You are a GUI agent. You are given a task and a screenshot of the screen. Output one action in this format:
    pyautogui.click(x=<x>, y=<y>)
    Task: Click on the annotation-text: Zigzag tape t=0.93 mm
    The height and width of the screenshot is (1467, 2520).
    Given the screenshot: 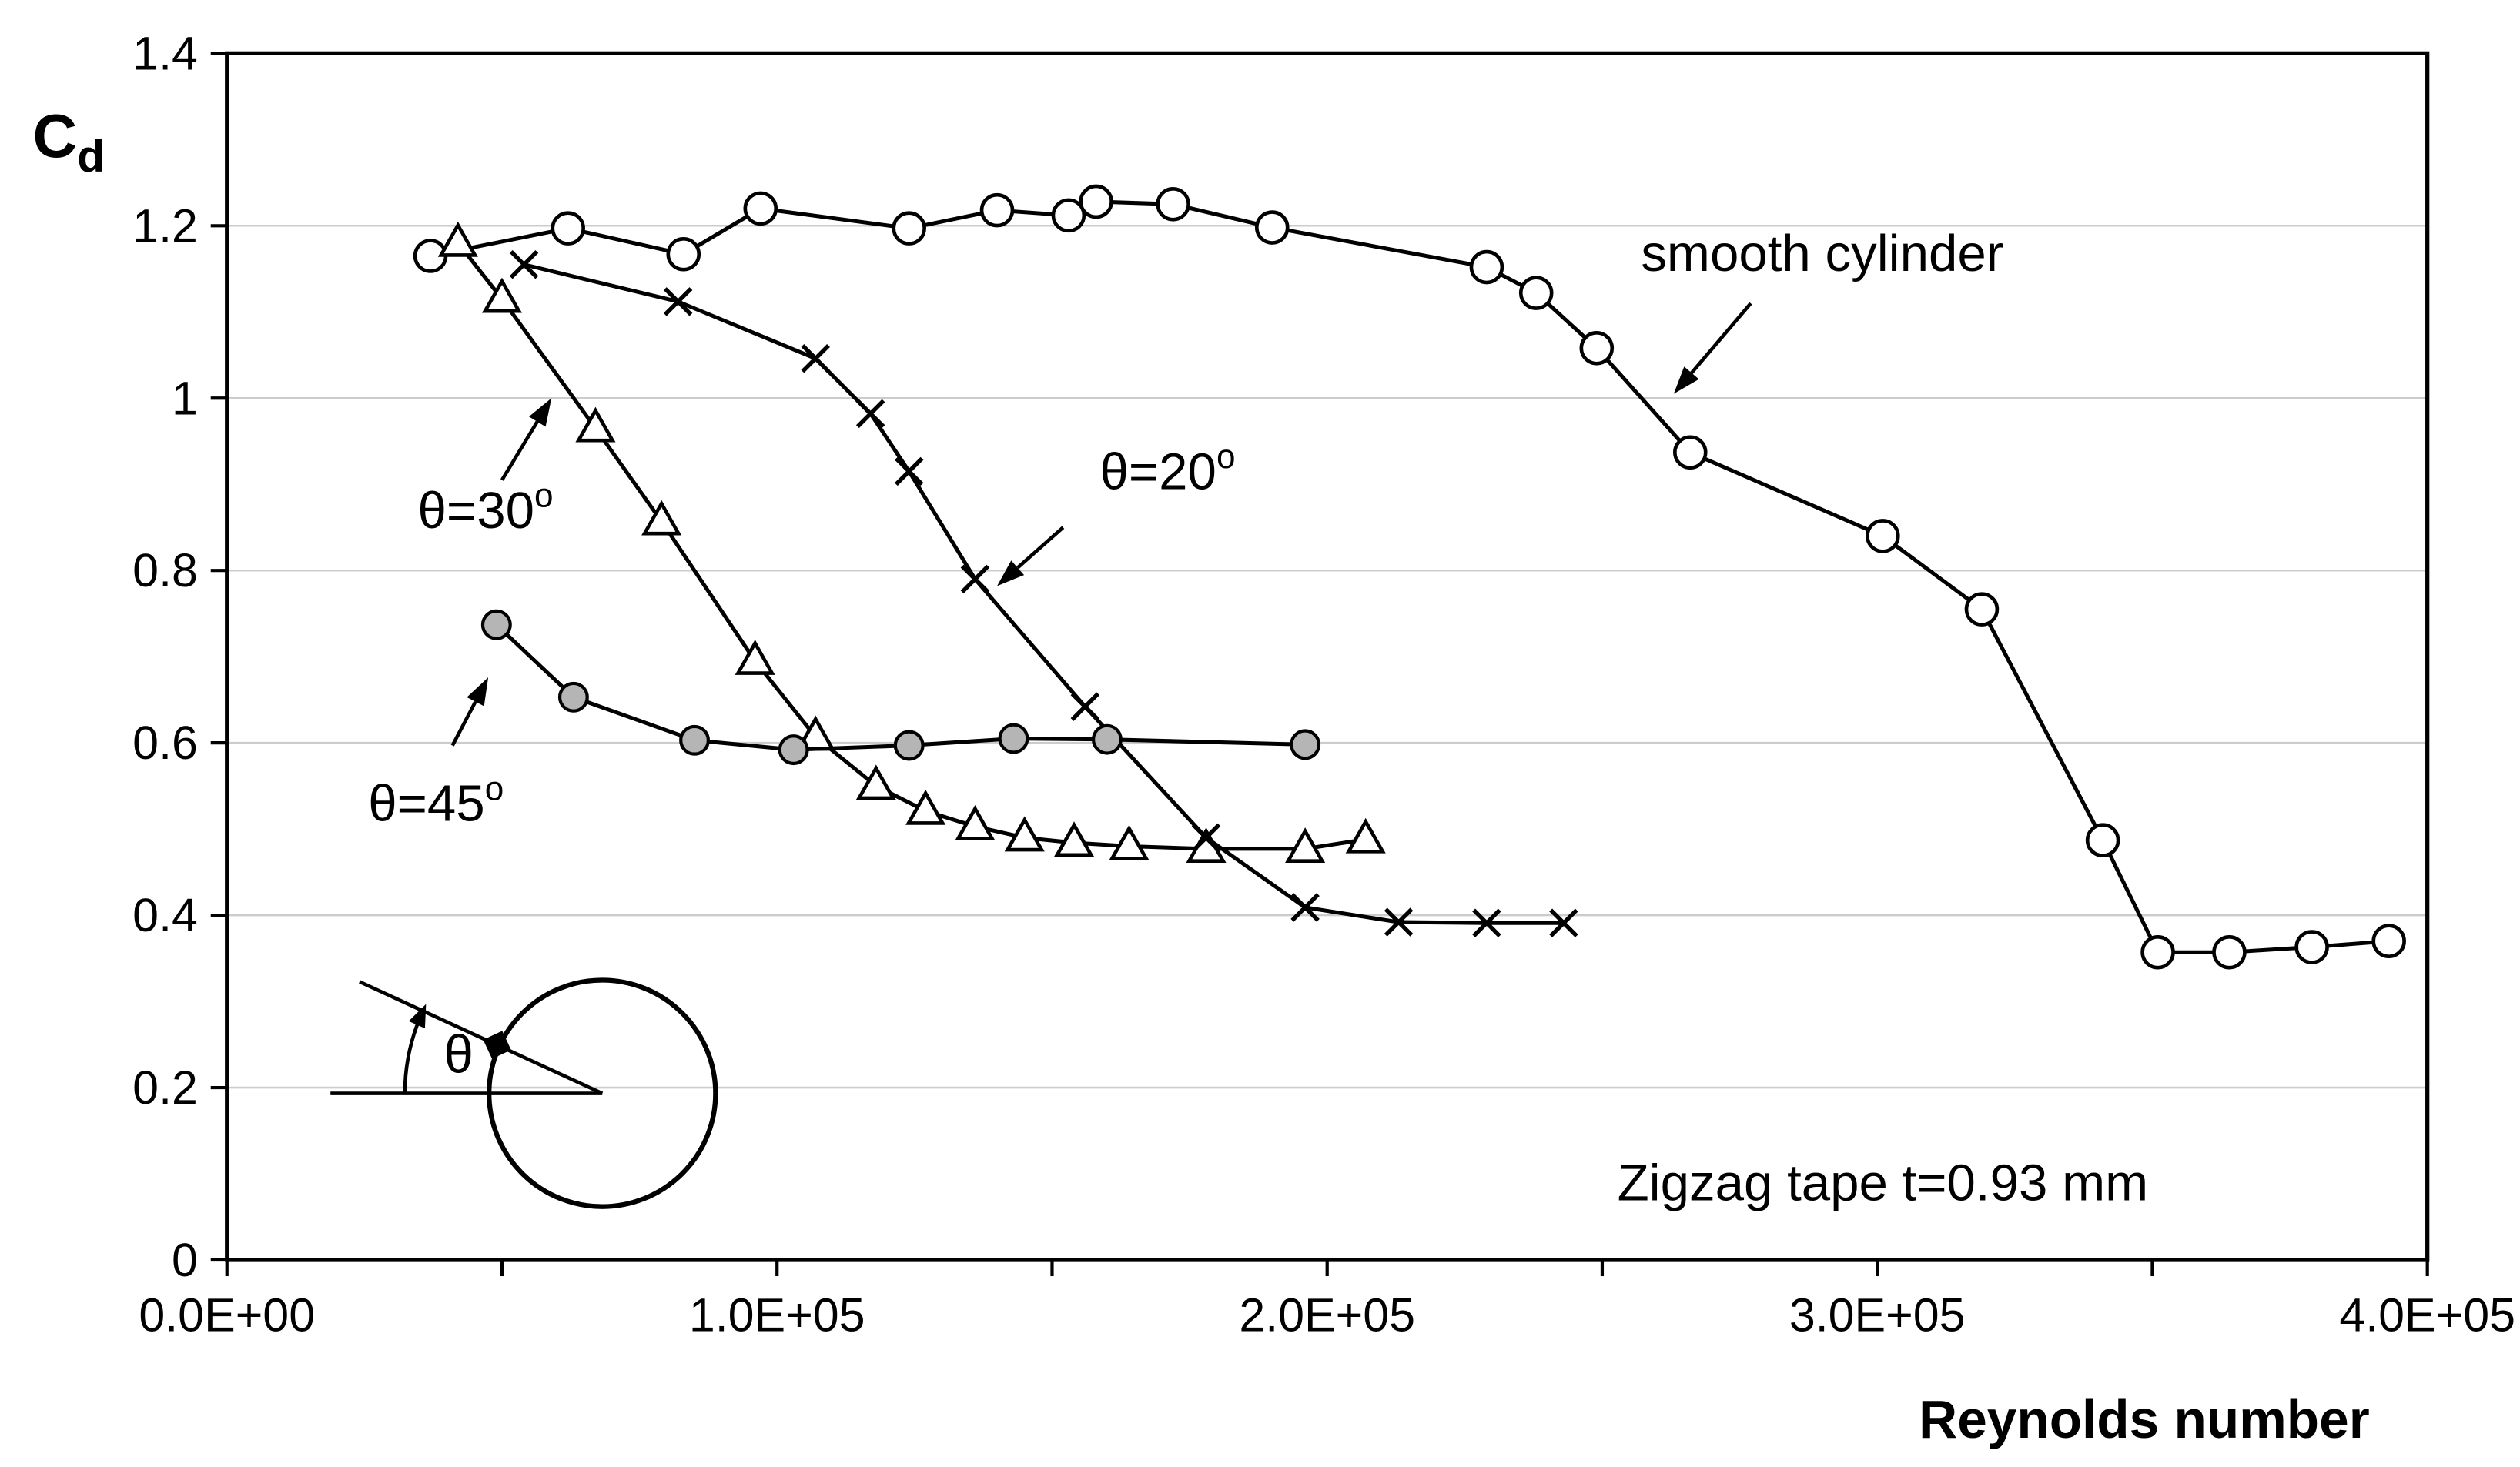 What is the action you would take?
    pyautogui.click(x=1883, y=1182)
    